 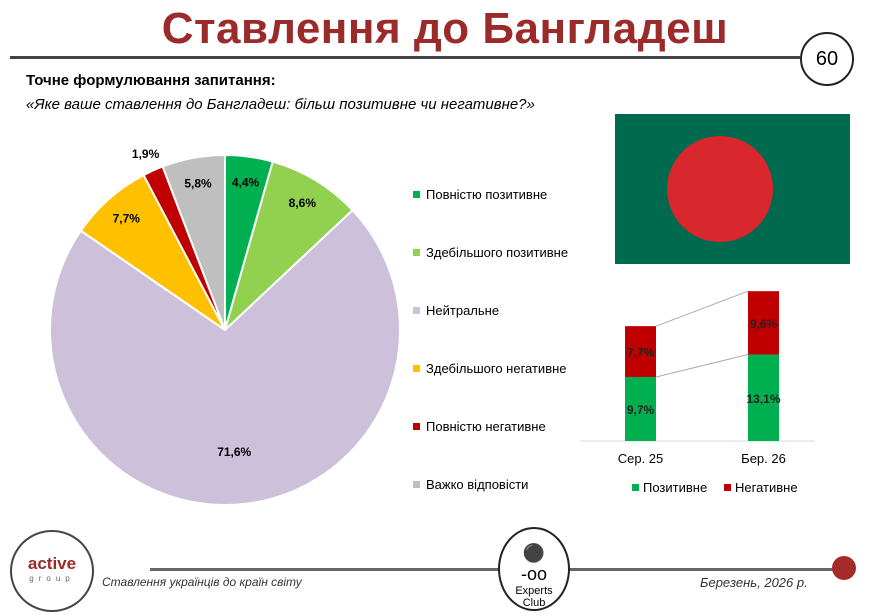 What do you see at coordinates (766, 487) in the screenshot?
I see `legend-label: Негативне` at bounding box center [766, 487].